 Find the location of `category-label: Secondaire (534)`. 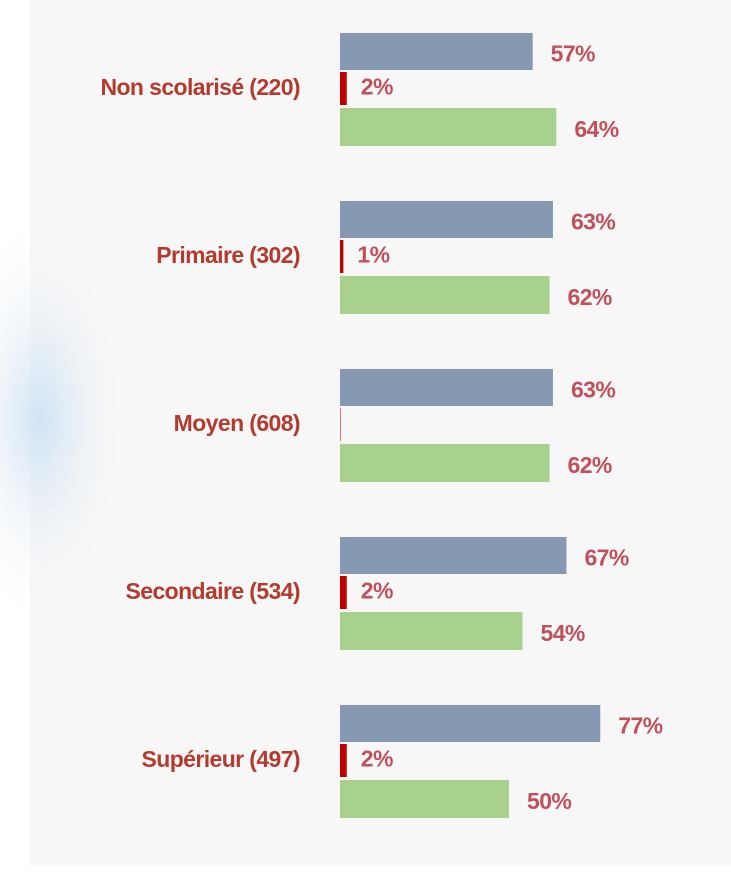

category-label: Secondaire (534) is located at coordinates (213, 591).